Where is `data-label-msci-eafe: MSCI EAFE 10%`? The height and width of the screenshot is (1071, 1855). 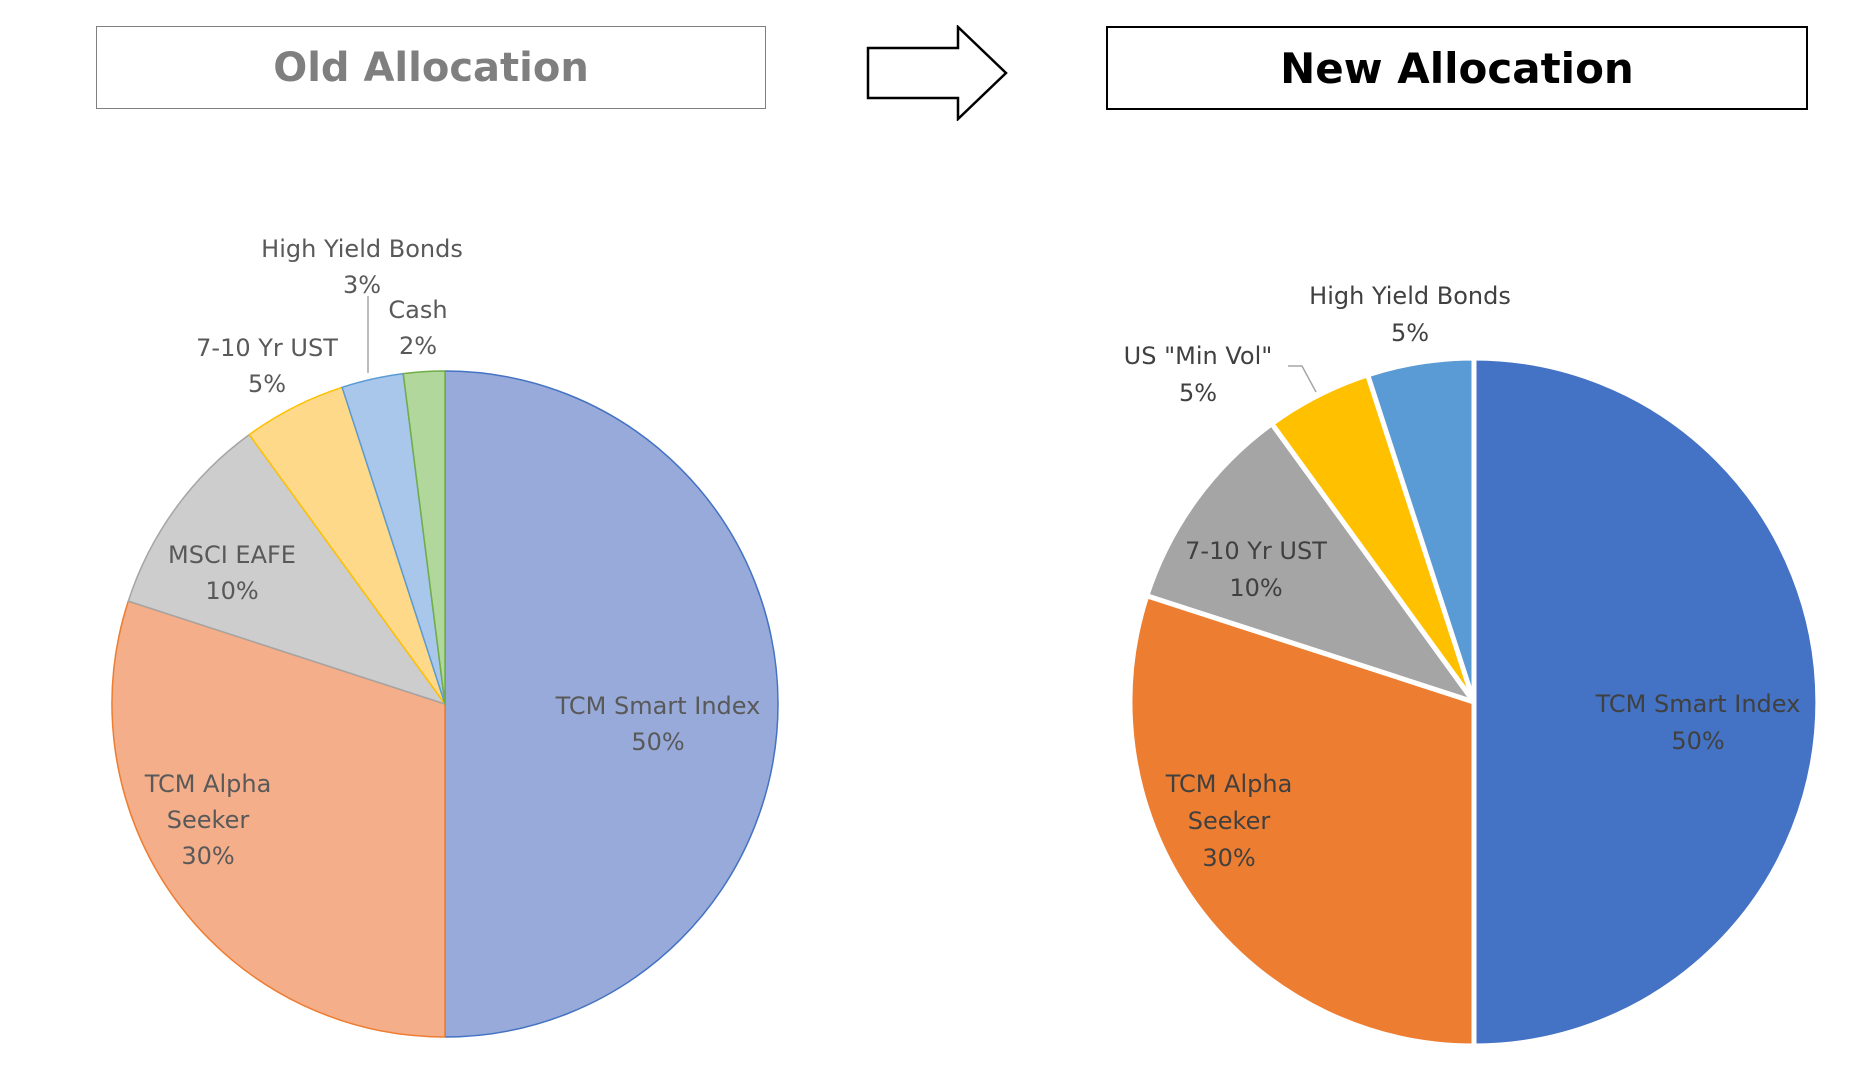
data-label-msci-eafe: MSCI EAFE 10% is located at coordinates (232, 573).